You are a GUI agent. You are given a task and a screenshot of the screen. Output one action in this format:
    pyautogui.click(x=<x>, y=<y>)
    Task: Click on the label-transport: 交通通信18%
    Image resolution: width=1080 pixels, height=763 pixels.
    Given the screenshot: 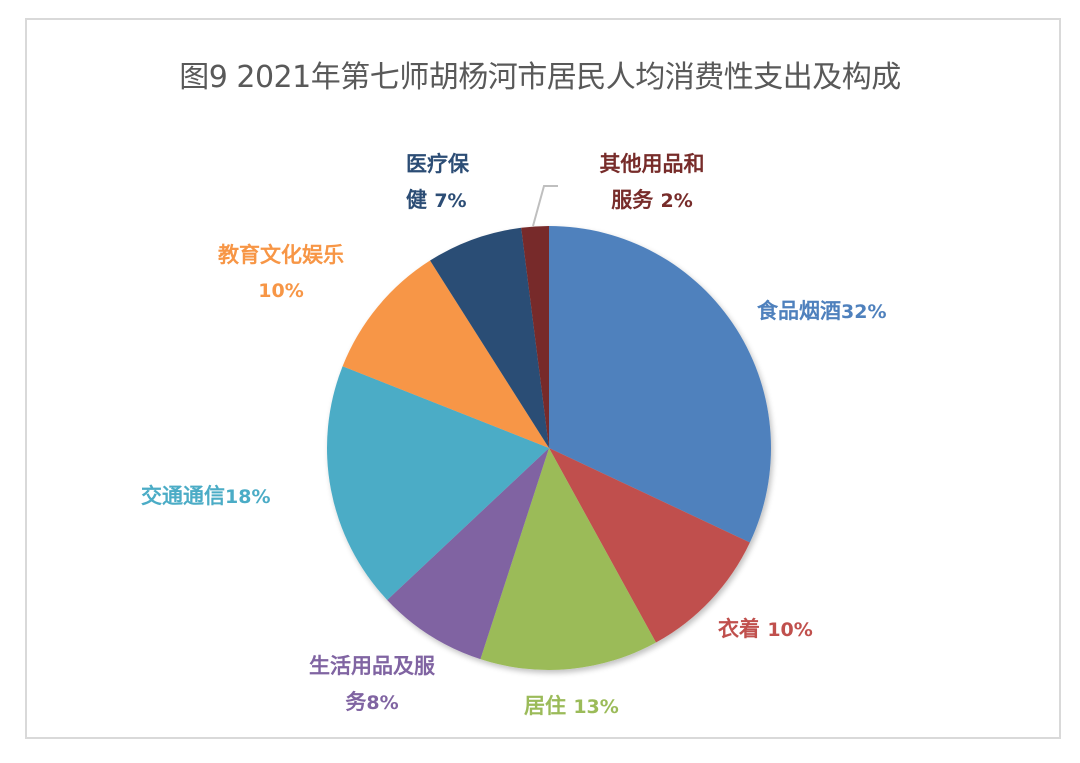 What is the action you would take?
    pyautogui.click(x=205, y=496)
    